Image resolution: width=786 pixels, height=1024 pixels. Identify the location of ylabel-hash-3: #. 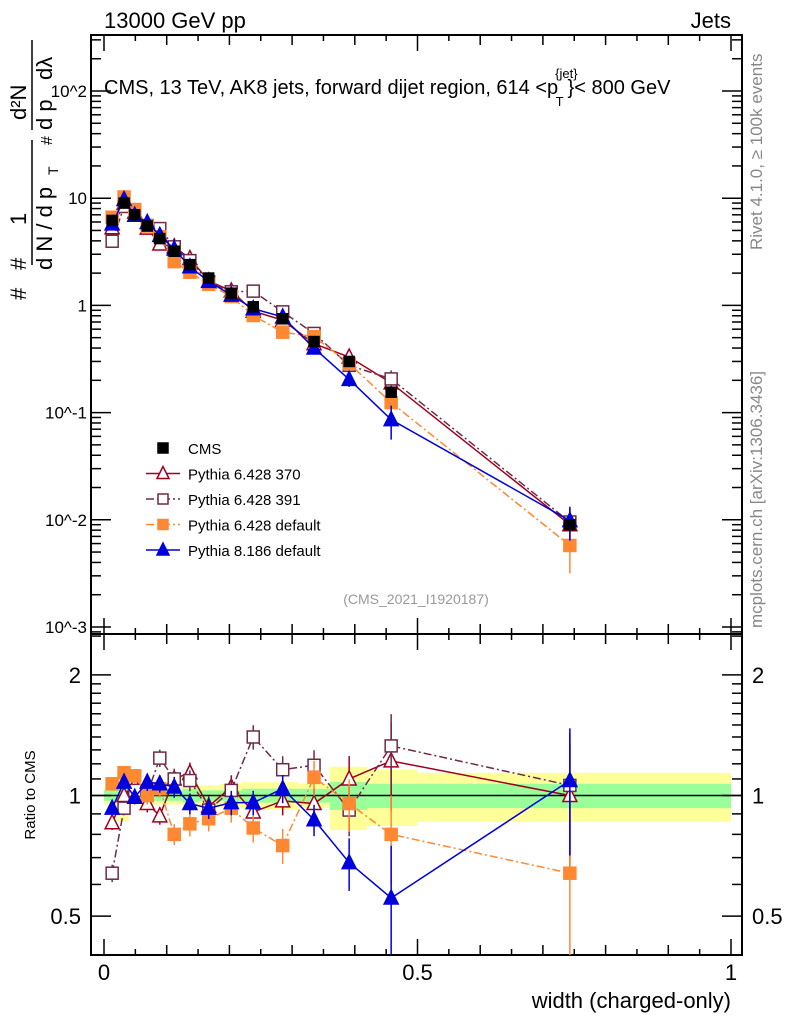
(47, 140).